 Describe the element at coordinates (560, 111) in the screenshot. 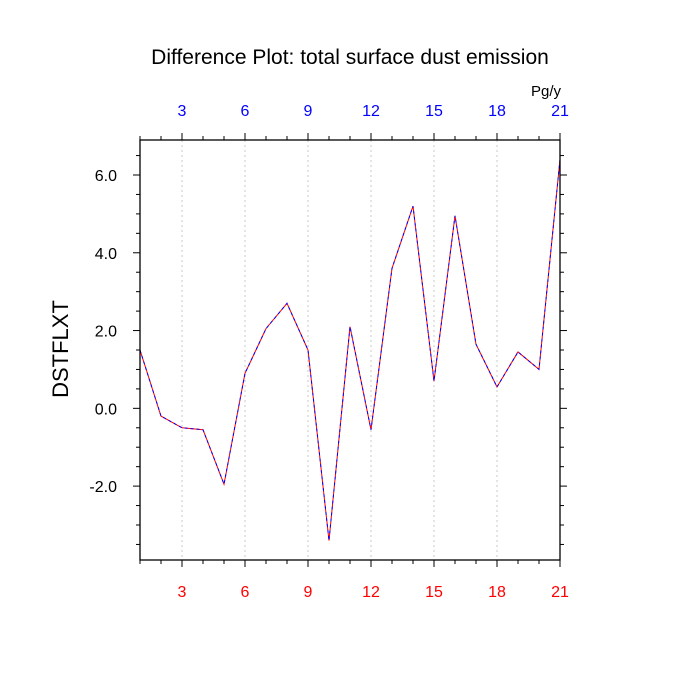

I see `x-tick-label-top: 21` at that location.